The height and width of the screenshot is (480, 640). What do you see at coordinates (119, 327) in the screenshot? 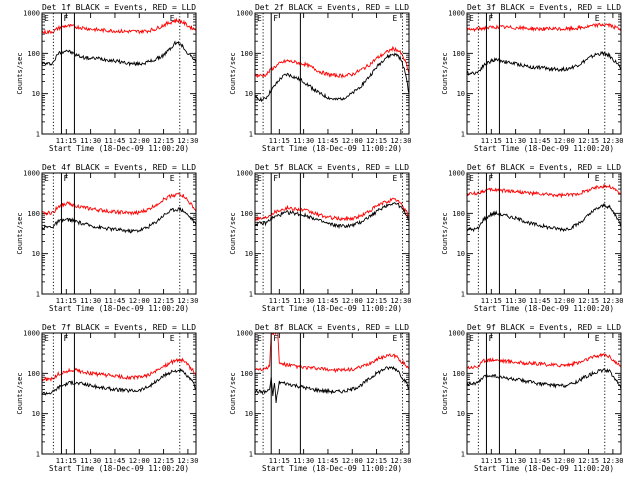
I see `chart-title: Det 7f BLACK = Events, RED = LLD` at bounding box center [119, 327].